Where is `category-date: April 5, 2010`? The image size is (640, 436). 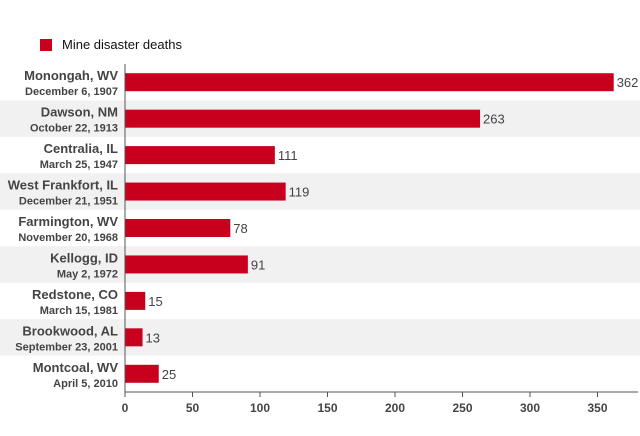 category-date: April 5, 2010 is located at coordinates (85, 384).